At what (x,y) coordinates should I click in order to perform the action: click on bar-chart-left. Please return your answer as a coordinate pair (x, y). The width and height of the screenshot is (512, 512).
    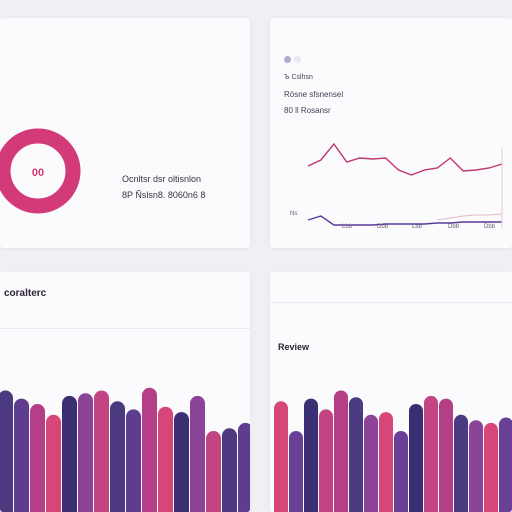
    Looking at the image, I should click on (125, 449).